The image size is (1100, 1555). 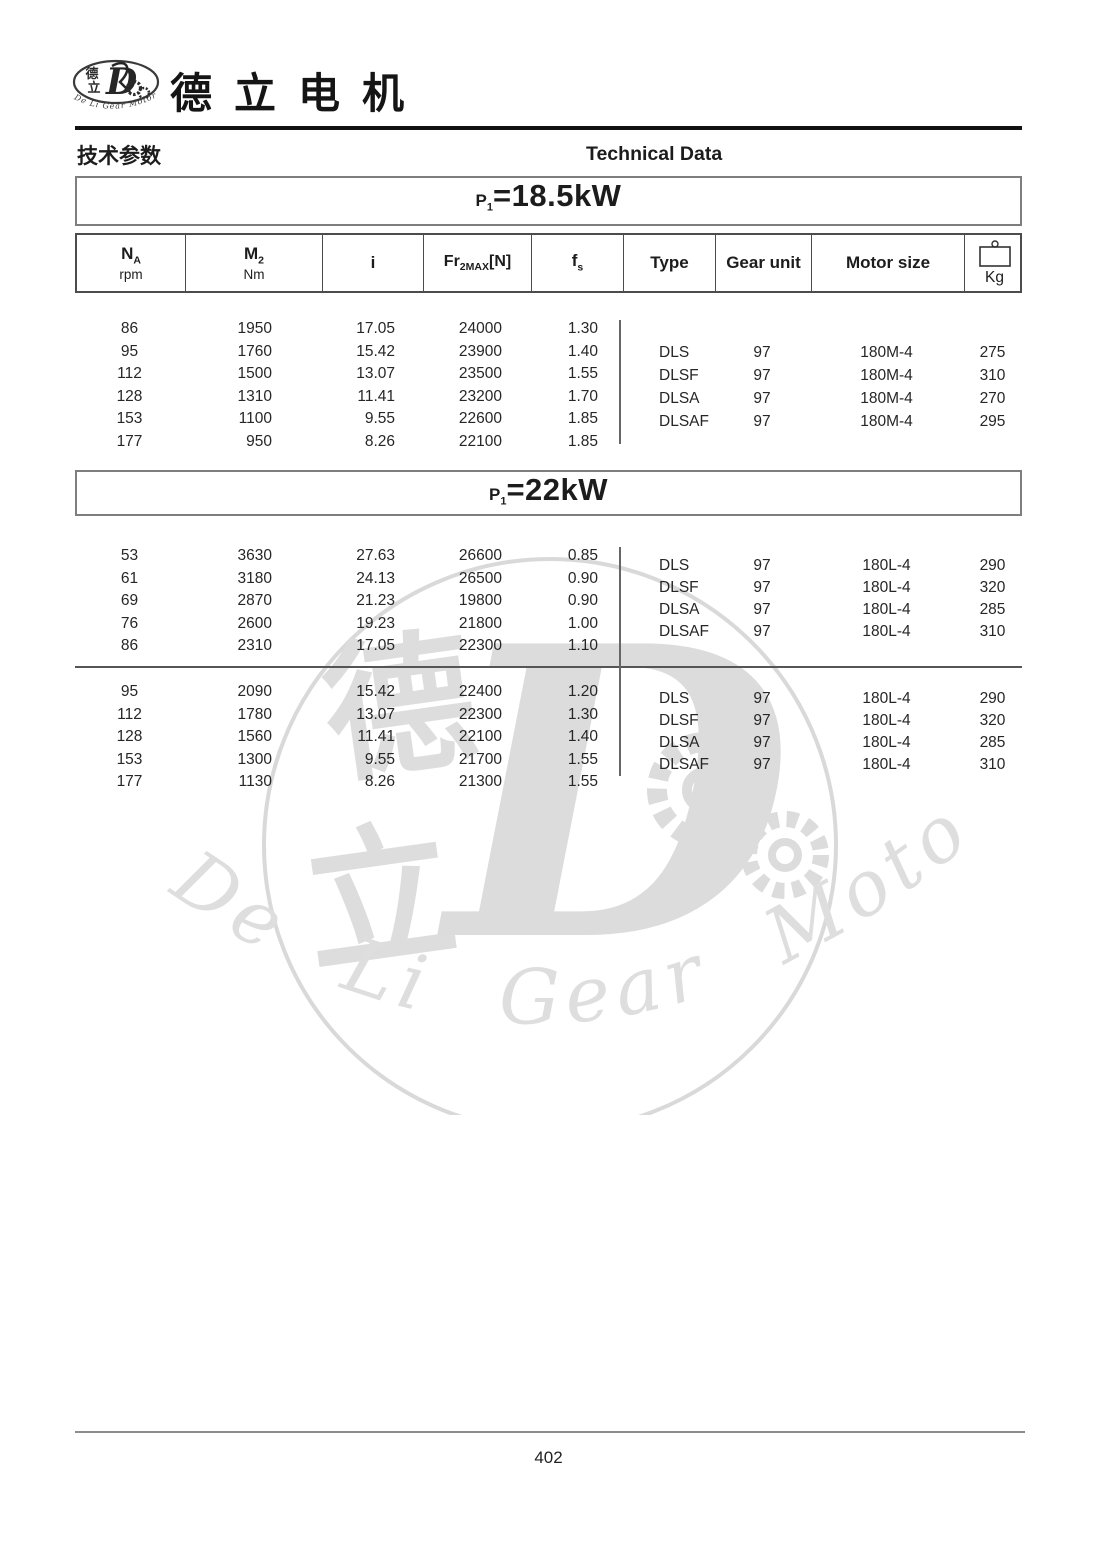 What do you see at coordinates (254, 645) in the screenshot?
I see `table-cell: 2310` at bounding box center [254, 645].